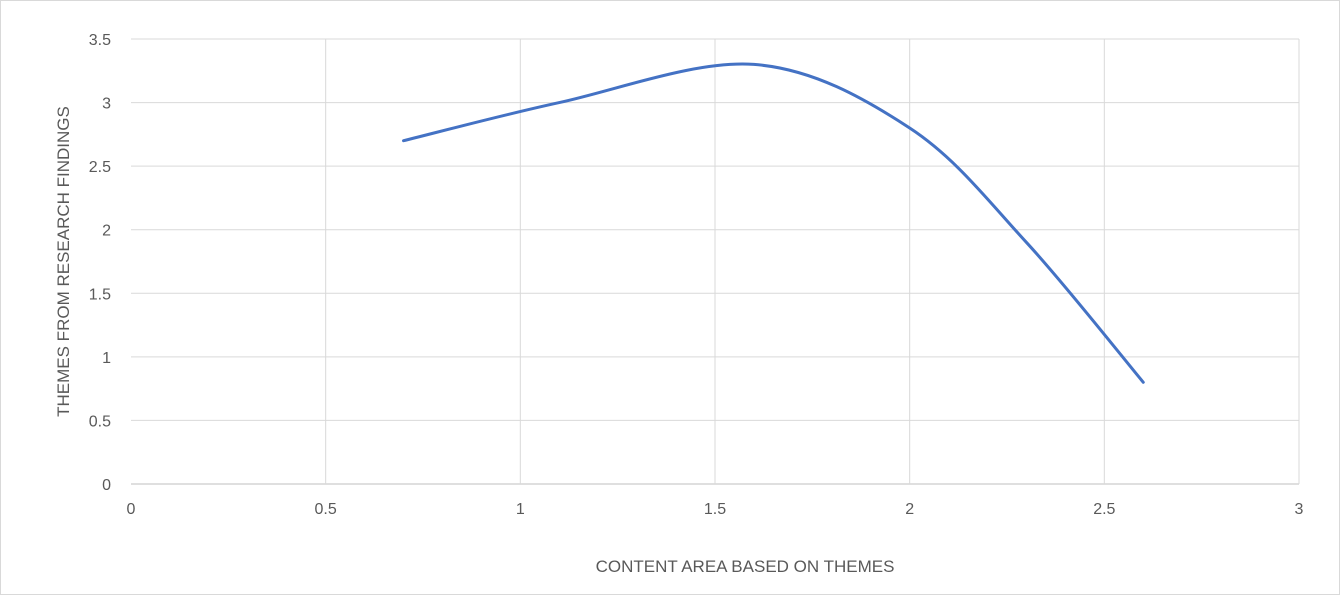  I want to click on y-tick-label: 3, so click(106, 104).